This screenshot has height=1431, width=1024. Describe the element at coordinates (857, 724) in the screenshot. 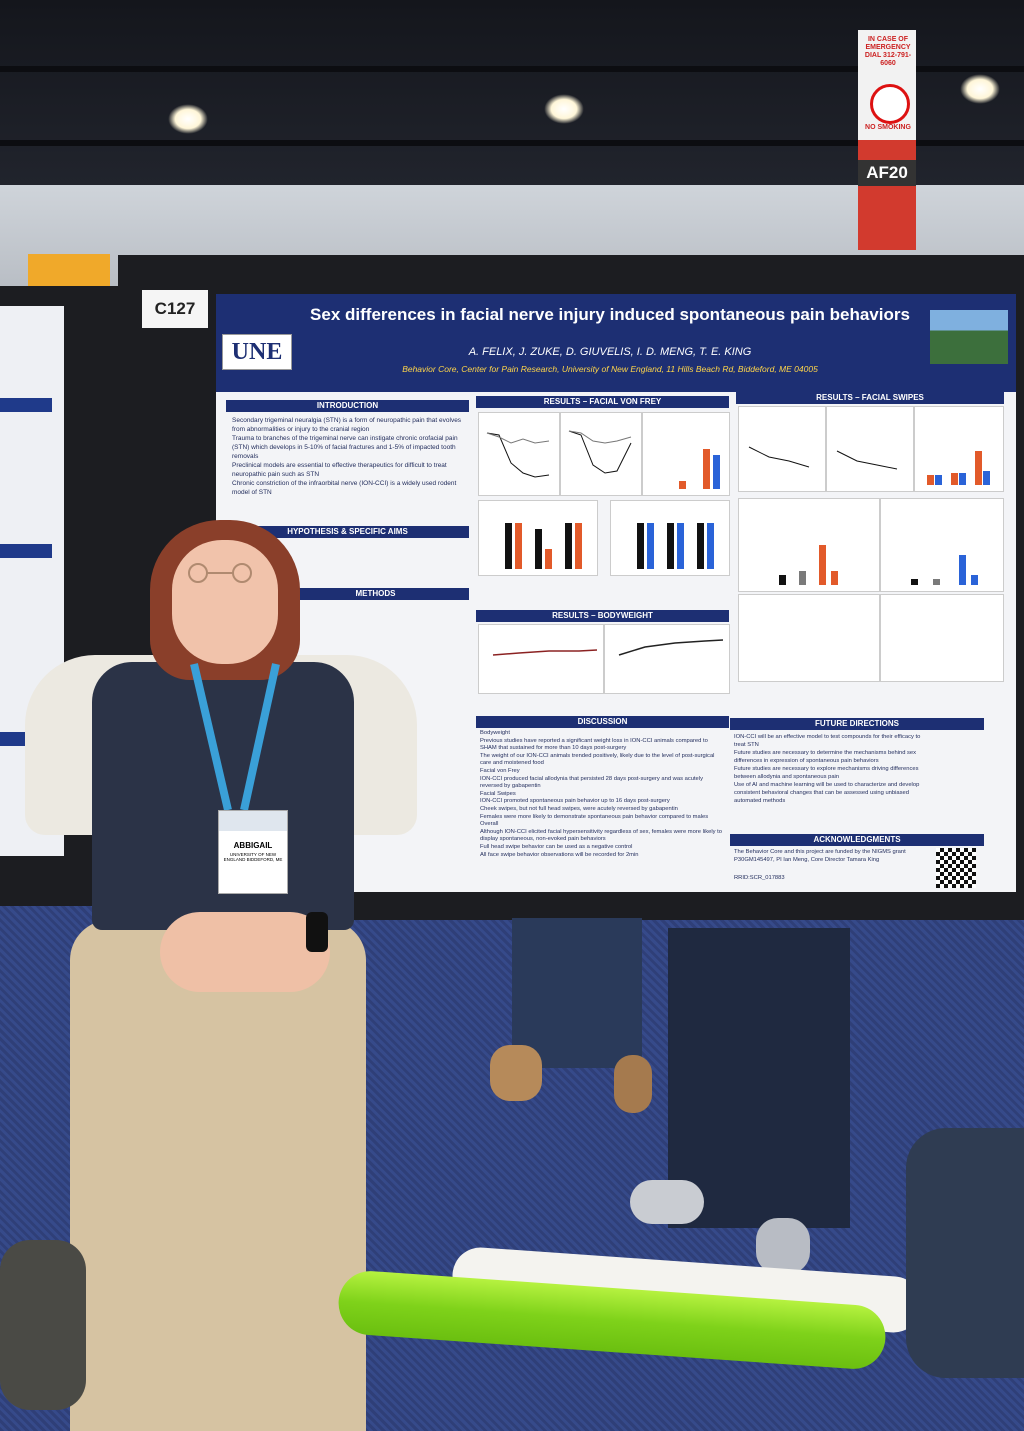

I see `section-future: FUTURE DIRECTIONS` at that location.